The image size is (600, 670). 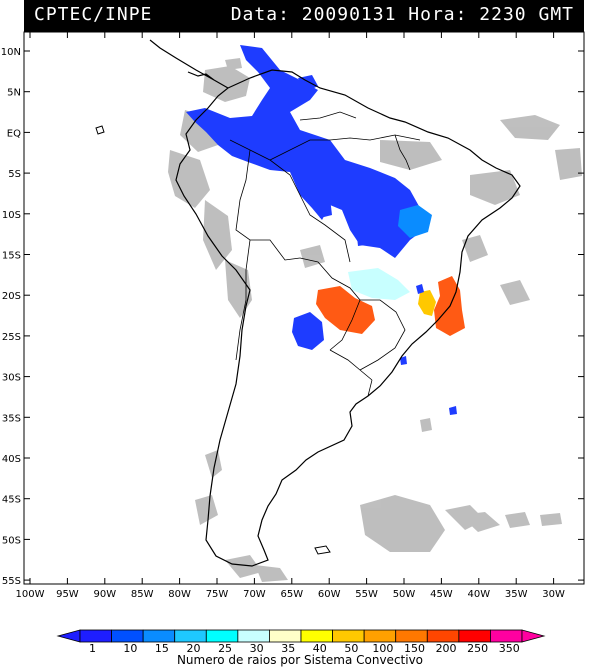 I want to click on lat-label: 40S, so click(x=11, y=459).